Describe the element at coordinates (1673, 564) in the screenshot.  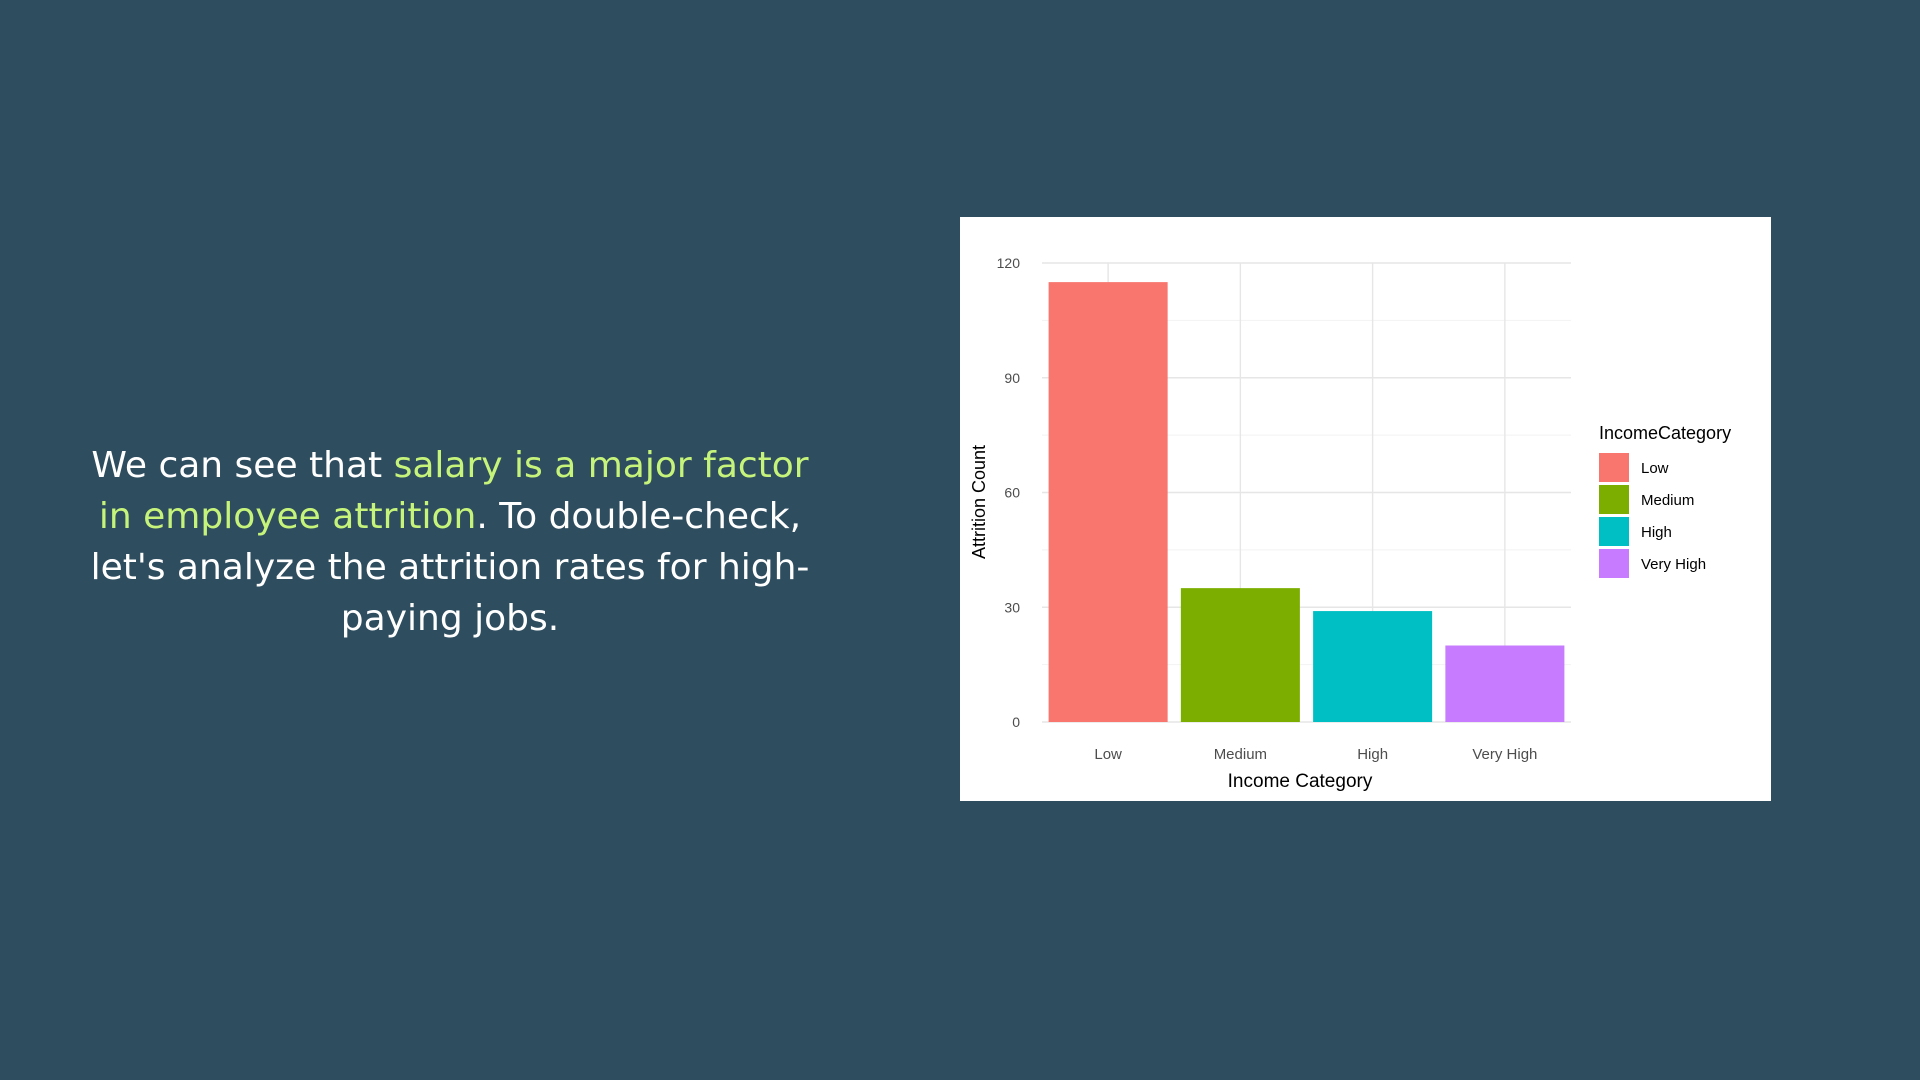
I see `legend-label: Very High` at that location.